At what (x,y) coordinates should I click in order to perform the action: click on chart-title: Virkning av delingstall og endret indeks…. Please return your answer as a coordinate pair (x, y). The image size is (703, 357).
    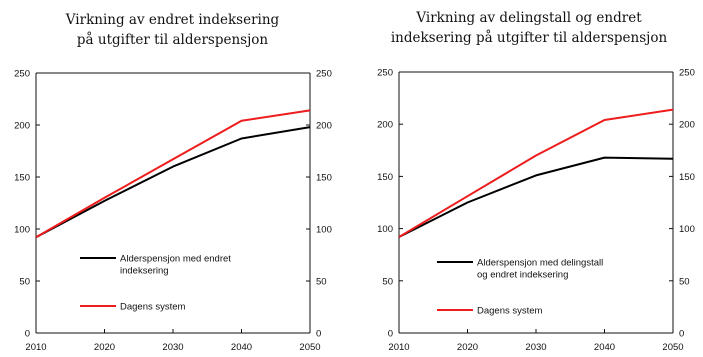
    Looking at the image, I should click on (529, 28).